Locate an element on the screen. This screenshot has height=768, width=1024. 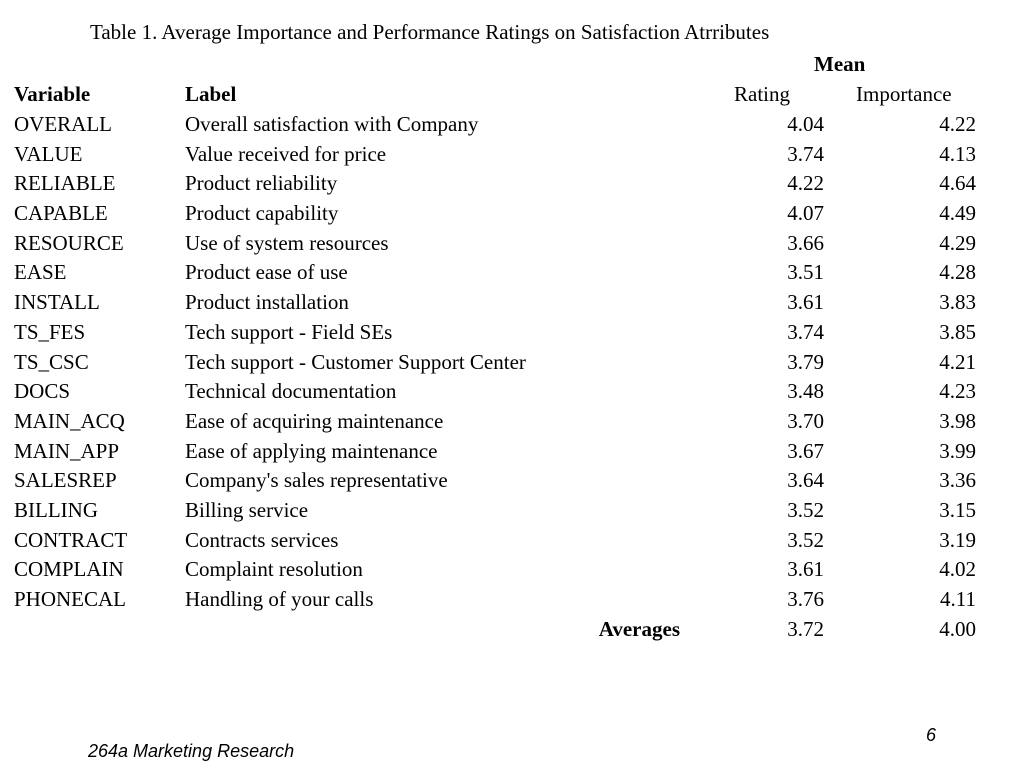
table-row: CAPABLE Product capability 4.07 4.49 is located at coordinates (512, 216).